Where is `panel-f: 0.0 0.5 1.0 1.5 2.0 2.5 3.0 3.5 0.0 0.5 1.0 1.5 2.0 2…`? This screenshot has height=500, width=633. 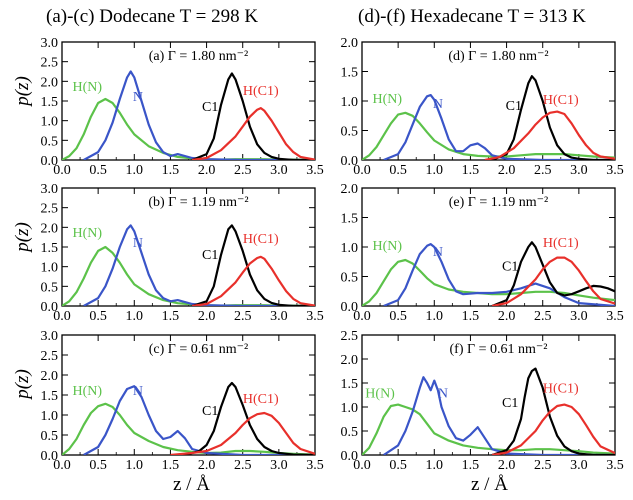
panel-f: 0.0 0.5 1.0 1.5 2.0 2.5 3.0 3.5 0.0 0.5 1.0 1.5 2.0 2… is located at coordinates (482, 401).